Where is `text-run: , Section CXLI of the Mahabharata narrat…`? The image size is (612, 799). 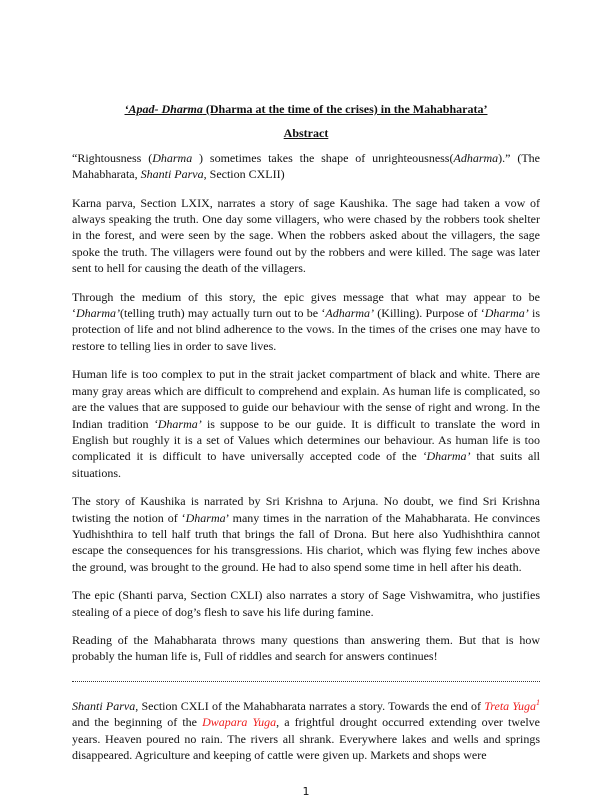 text-run: , Section CXLI of the Mahabharata narrat… is located at coordinates (310, 705).